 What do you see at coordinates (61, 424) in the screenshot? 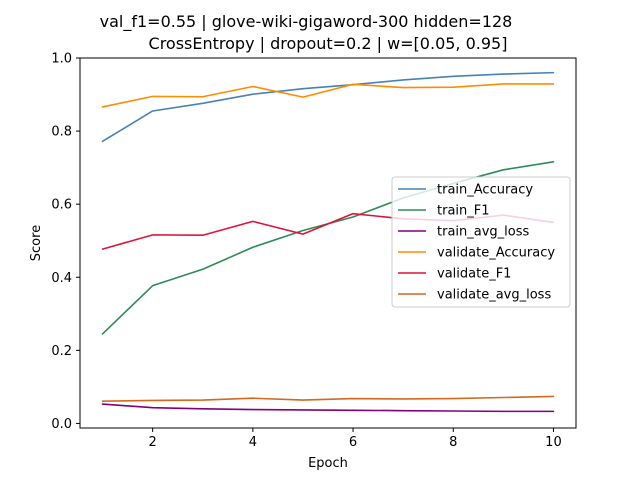
I see `y-tick-label: 0.0` at bounding box center [61, 424].